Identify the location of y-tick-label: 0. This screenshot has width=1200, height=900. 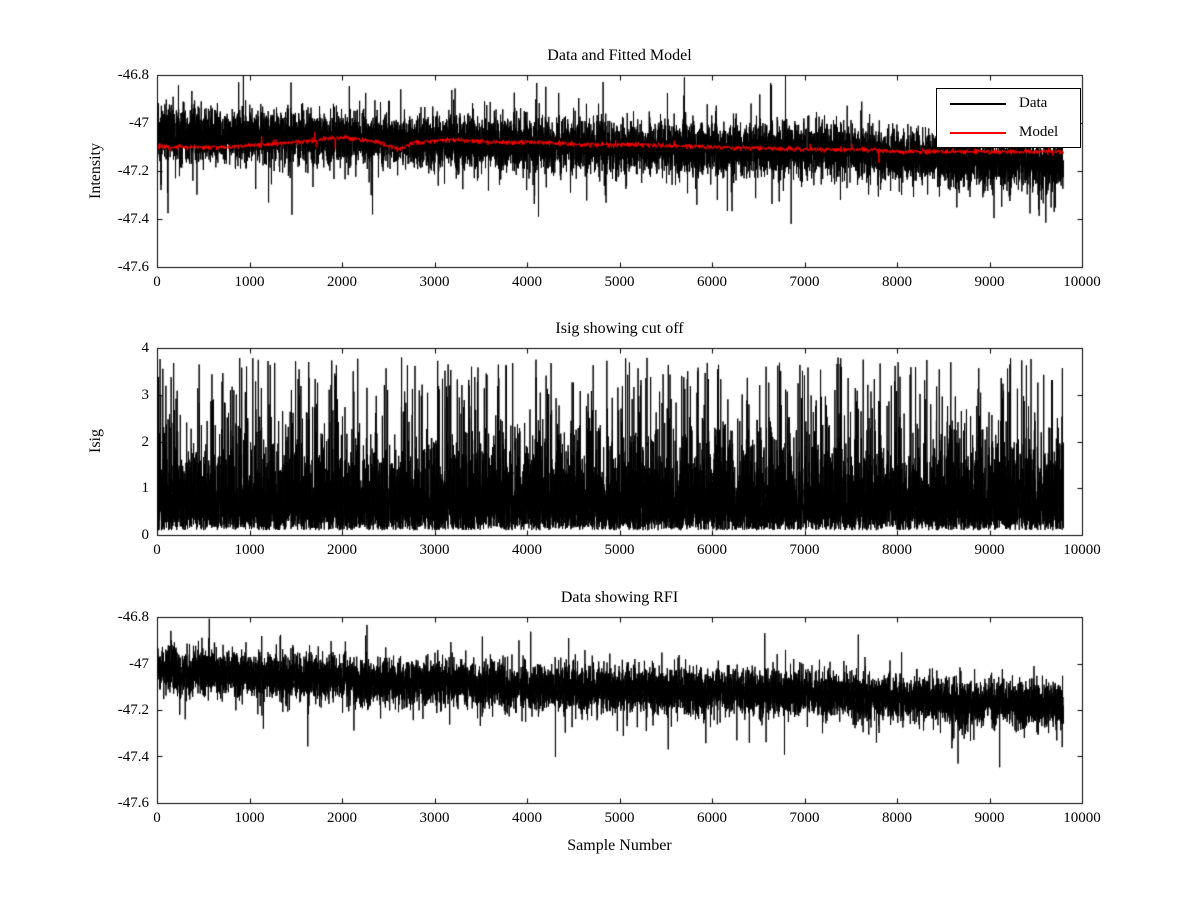
(145, 535).